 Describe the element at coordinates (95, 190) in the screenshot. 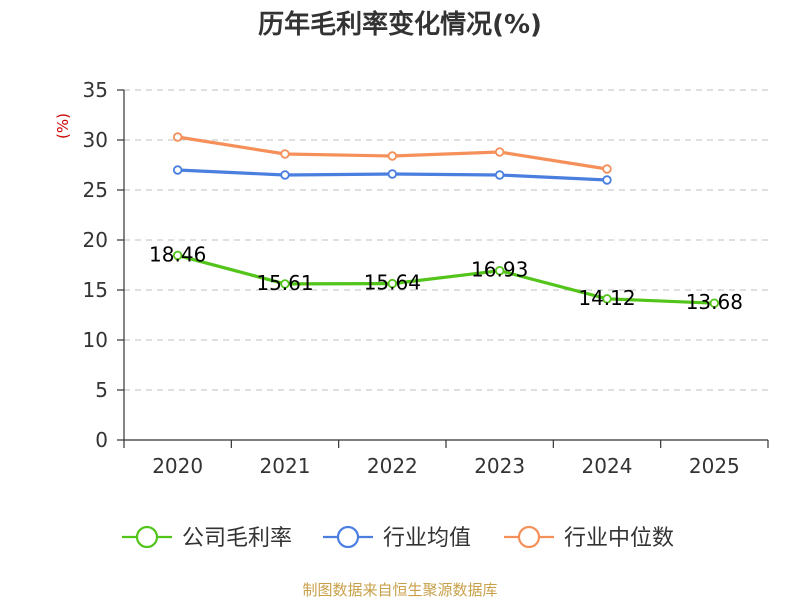

I see `y-tick-label: 25` at that location.